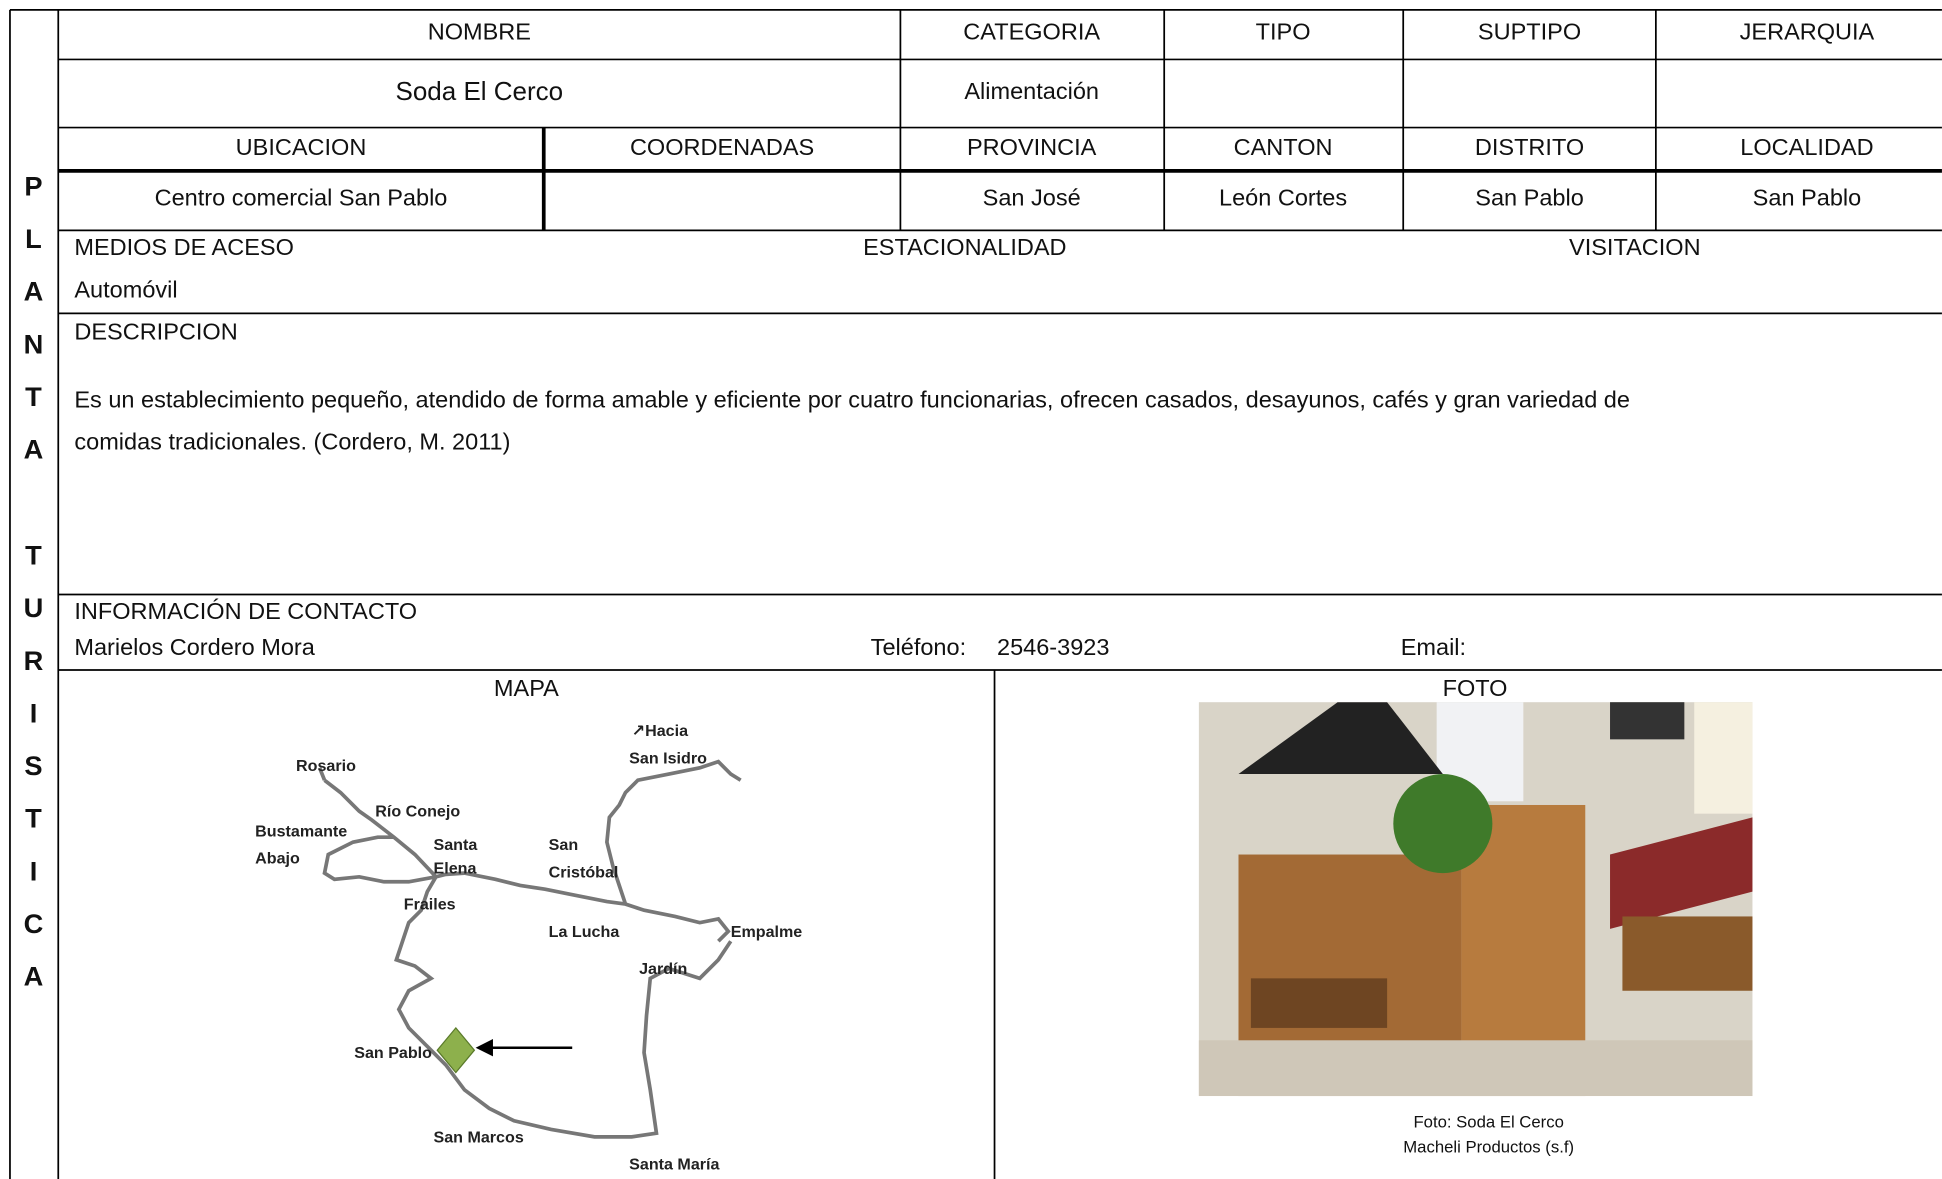 This screenshot has width=1942, height=1179. What do you see at coordinates (663, 969) in the screenshot?
I see `map-label: Jardín` at bounding box center [663, 969].